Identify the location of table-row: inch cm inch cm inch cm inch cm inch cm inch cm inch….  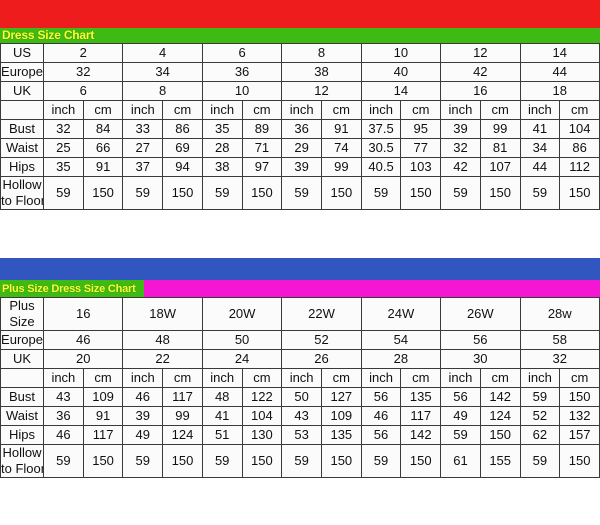
(300, 378).